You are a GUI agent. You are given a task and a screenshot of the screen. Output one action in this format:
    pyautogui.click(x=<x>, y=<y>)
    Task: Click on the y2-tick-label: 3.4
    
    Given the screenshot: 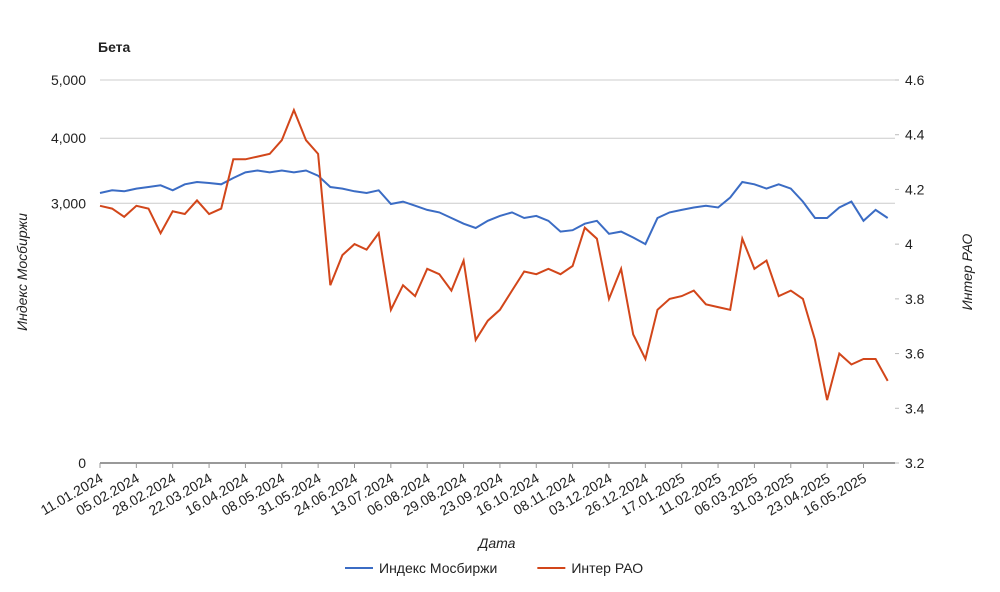 What is the action you would take?
    pyautogui.click(x=915, y=408)
    